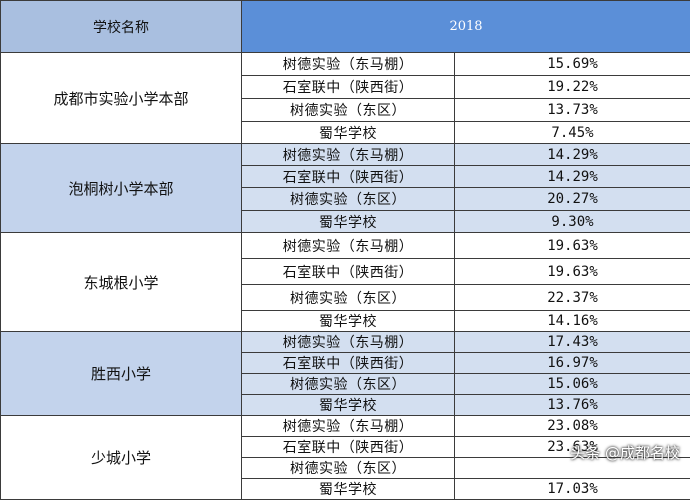 The width and height of the screenshot is (690, 500). What do you see at coordinates (572, 64) in the screenshot?
I see `rate-cell: 15.69%` at bounding box center [572, 64].